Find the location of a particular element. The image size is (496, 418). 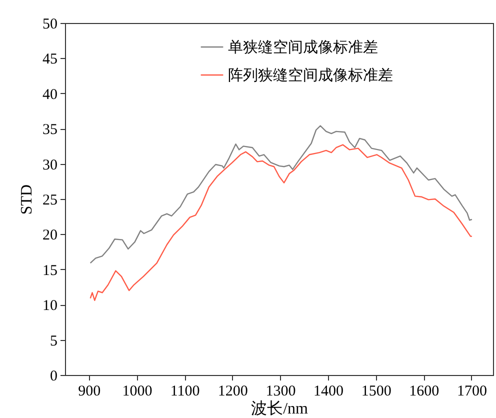

y-tick-label: 35 is located at coordinates (50, 130).